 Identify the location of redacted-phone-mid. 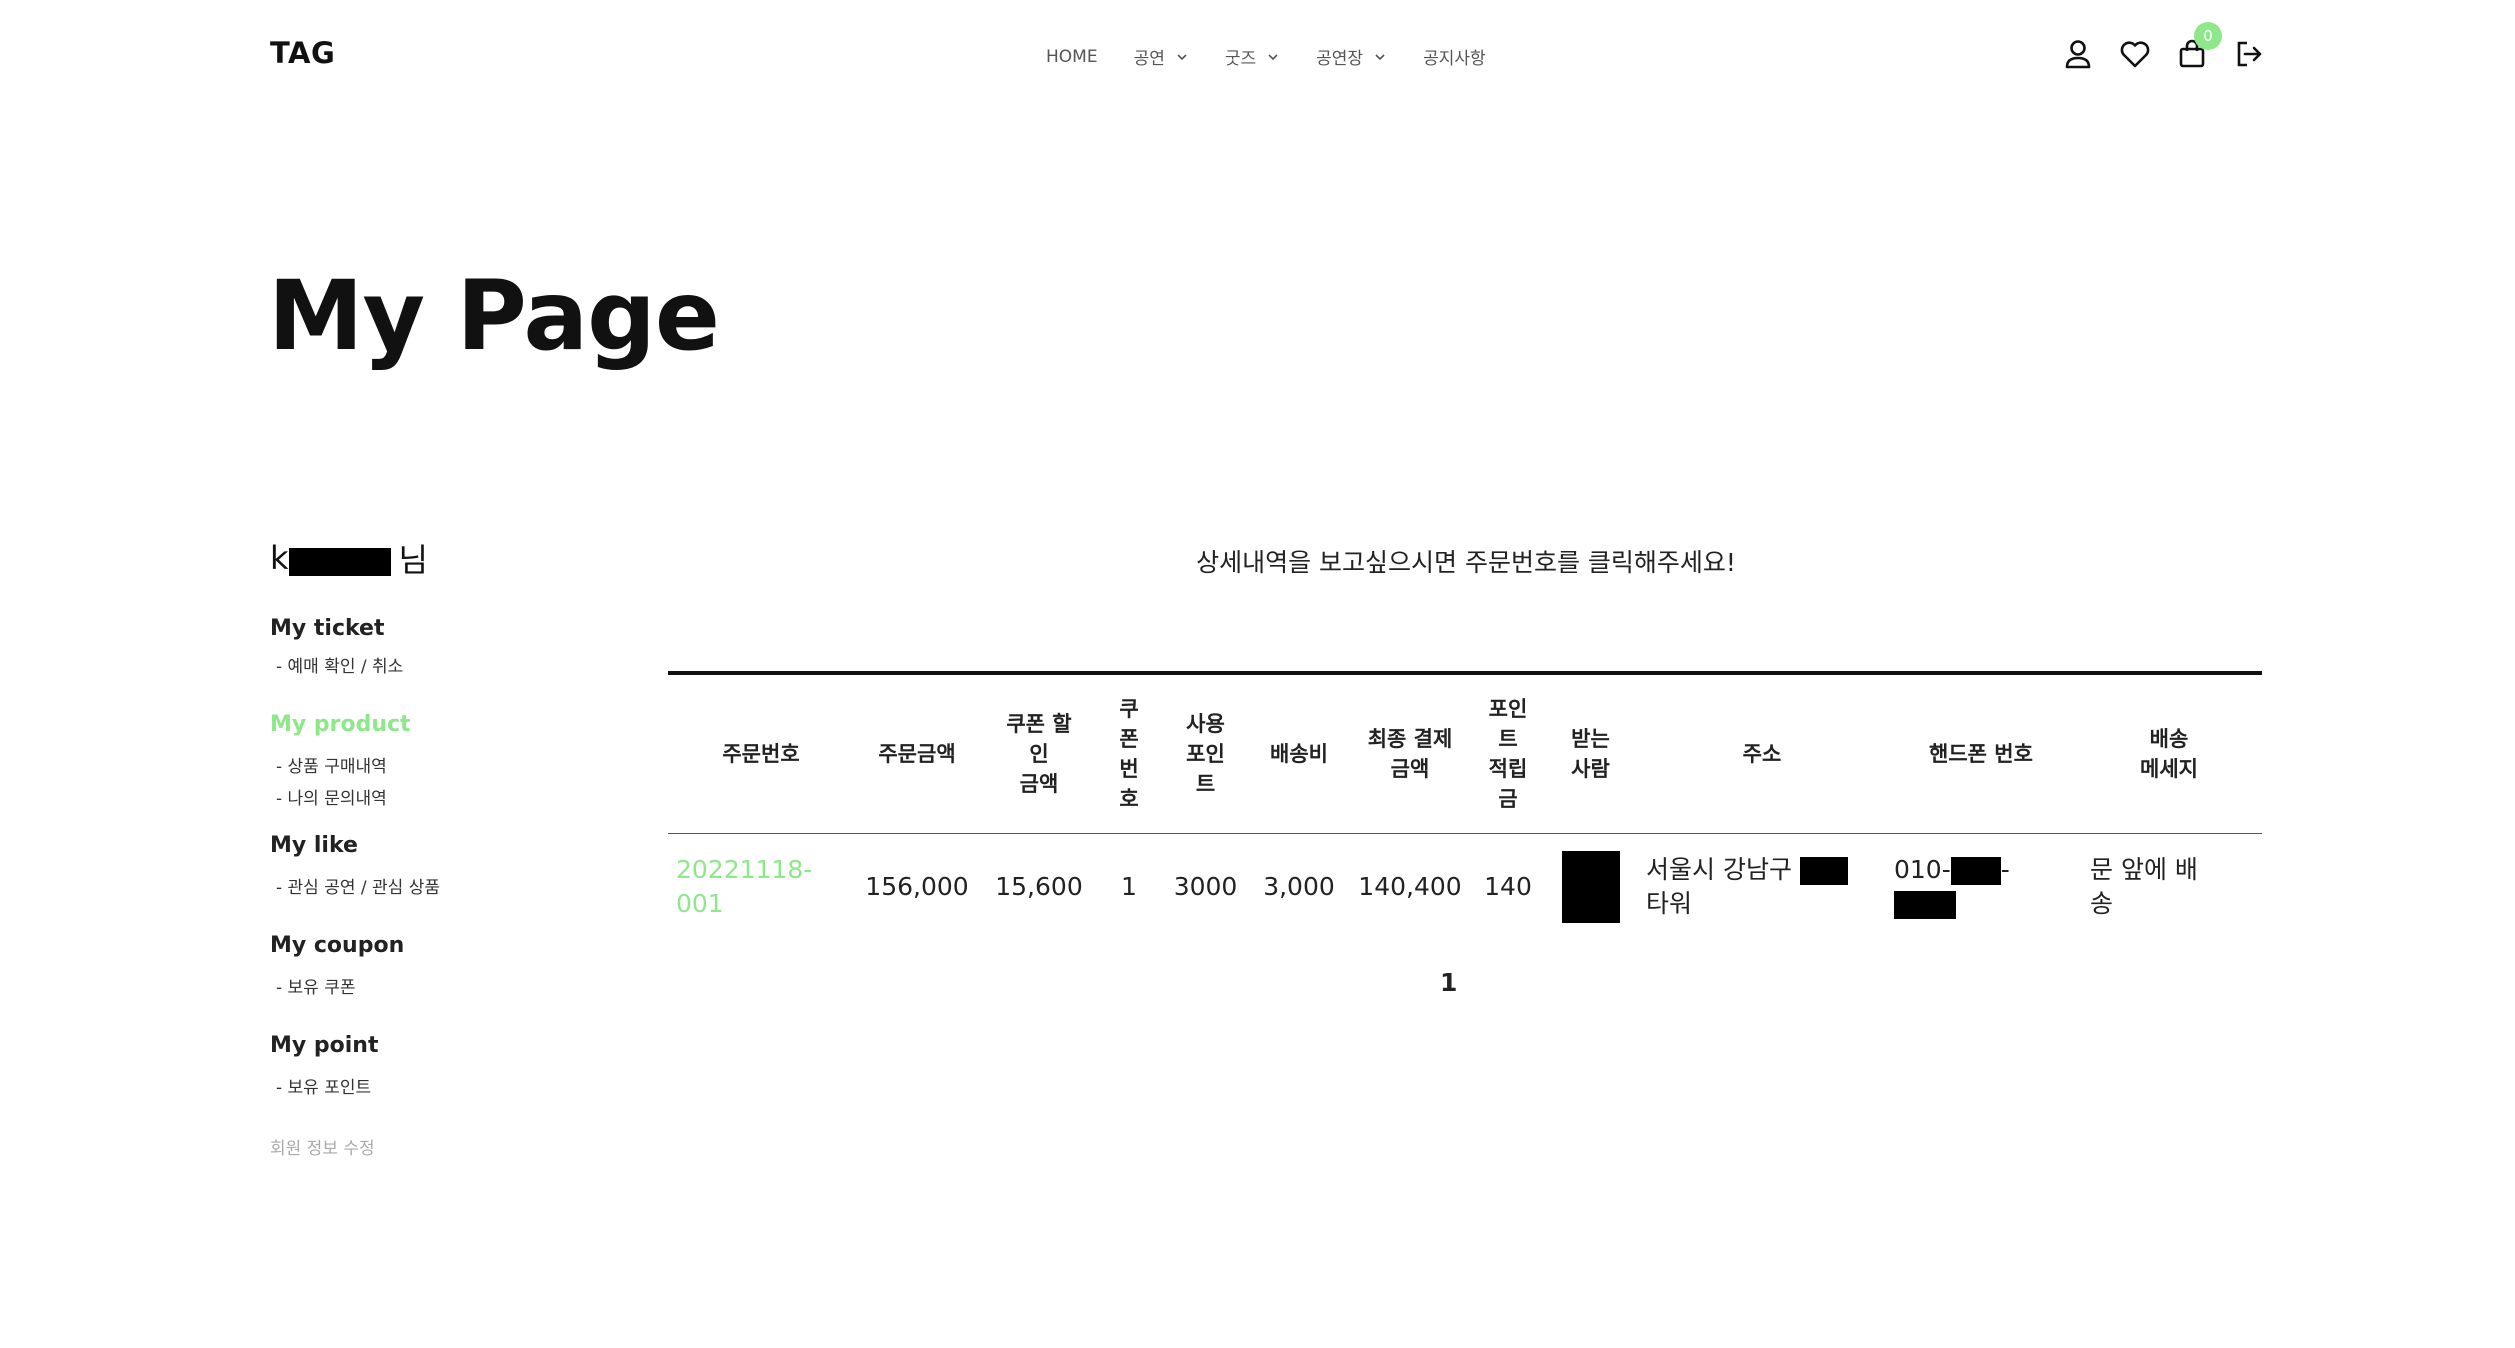
(1975, 871).